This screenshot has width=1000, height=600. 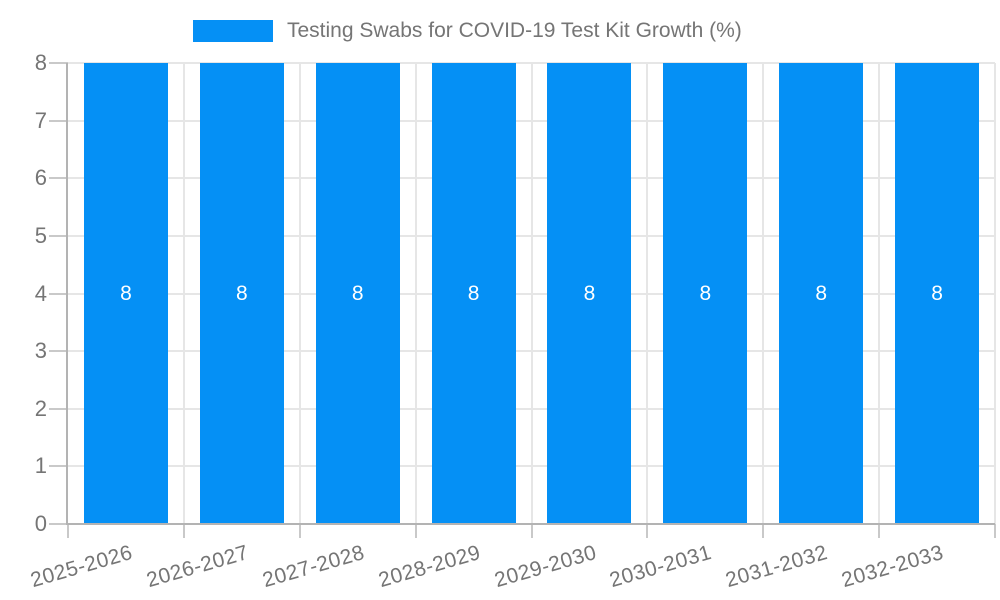 What do you see at coordinates (40, 523) in the screenshot?
I see `y-axis-tick-label: 0` at bounding box center [40, 523].